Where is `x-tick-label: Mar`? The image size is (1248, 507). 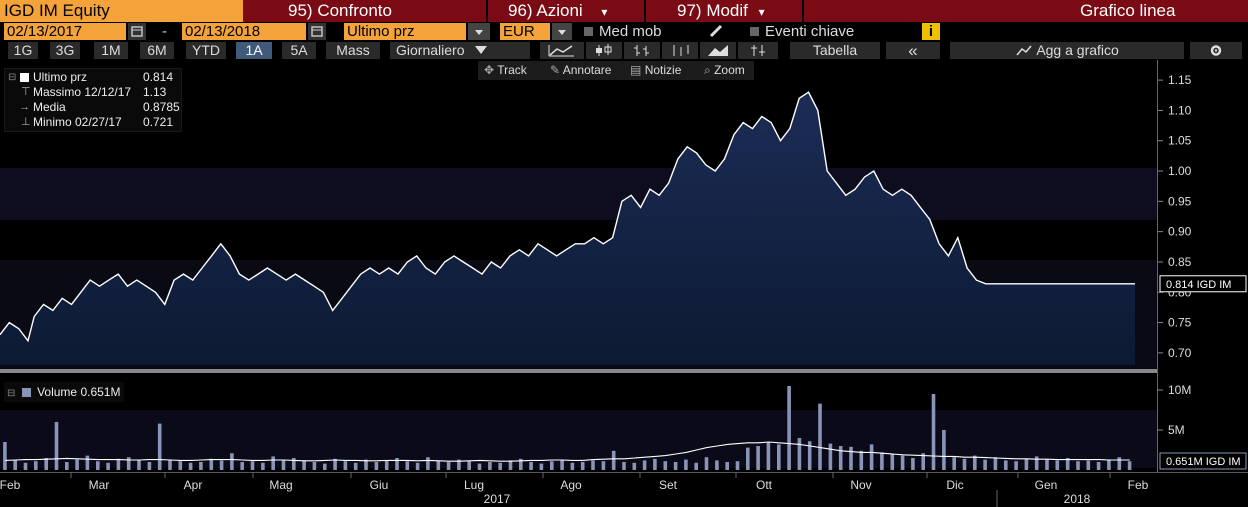 x-tick-label: Mar is located at coordinates (99, 485).